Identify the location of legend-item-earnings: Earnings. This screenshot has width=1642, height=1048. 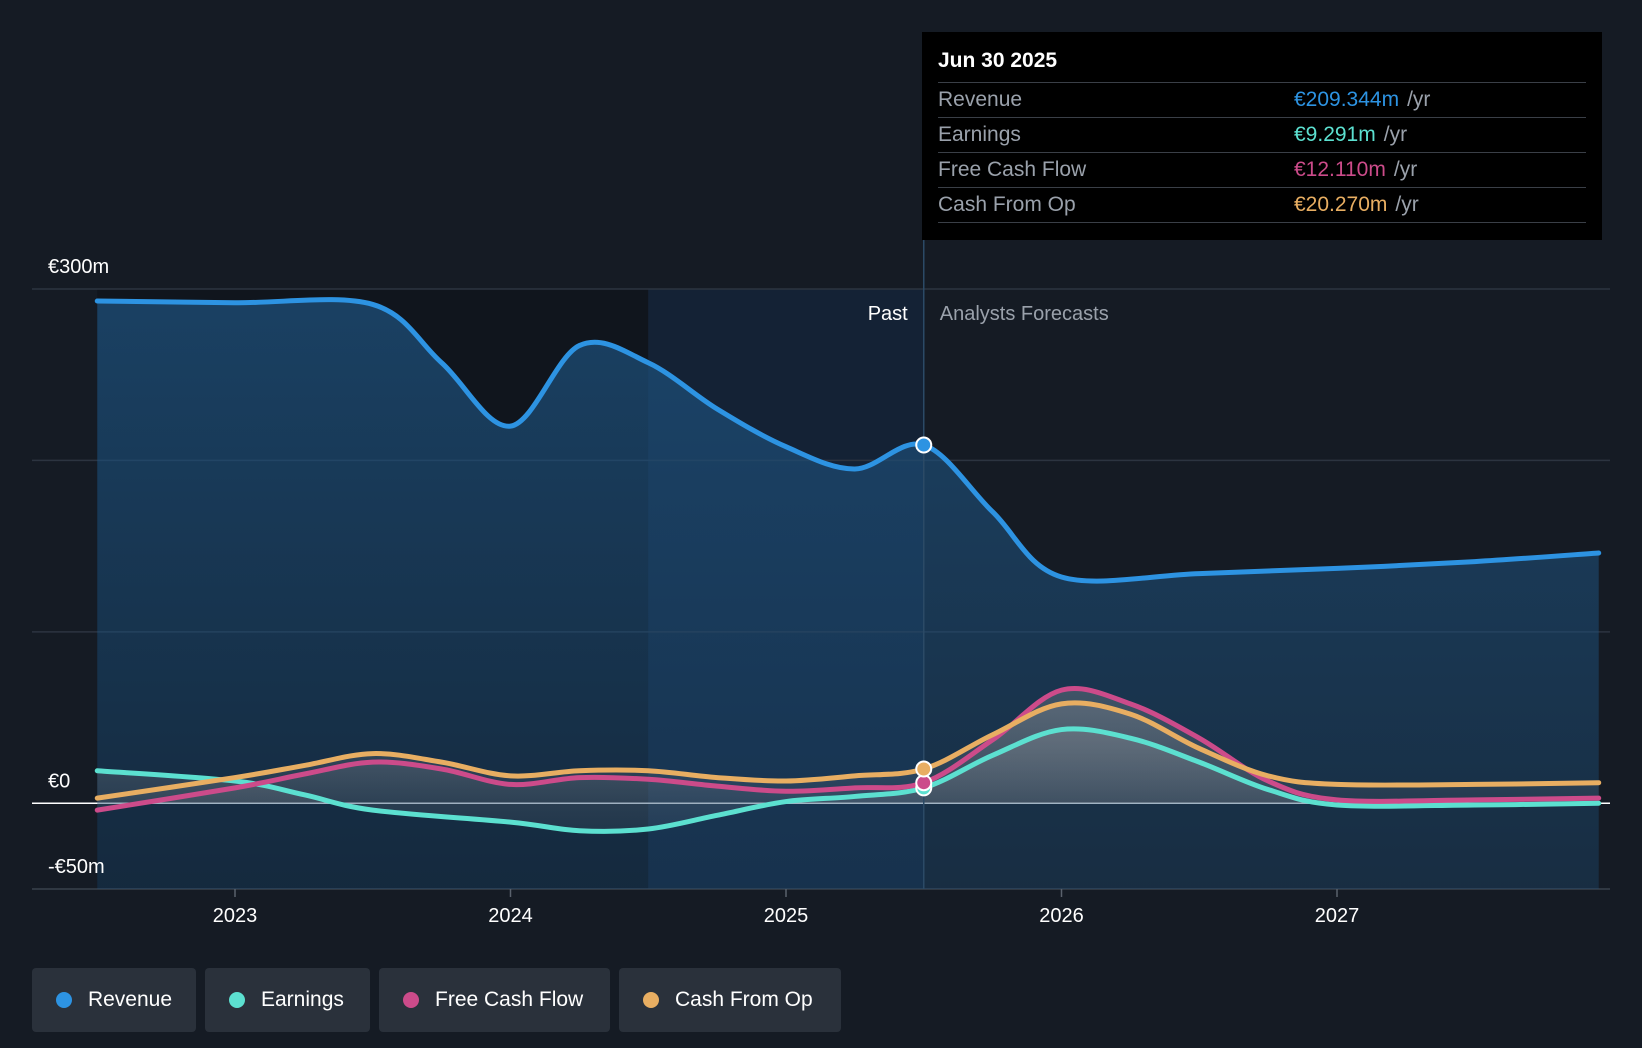
(287, 1000).